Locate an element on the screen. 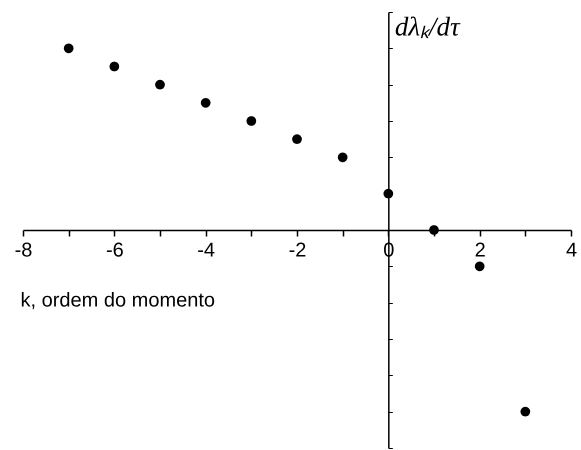 Image resolution: width=581 pixels, height=450 pixels. x-tick-label: 2 is located at coordinates (480, 251).